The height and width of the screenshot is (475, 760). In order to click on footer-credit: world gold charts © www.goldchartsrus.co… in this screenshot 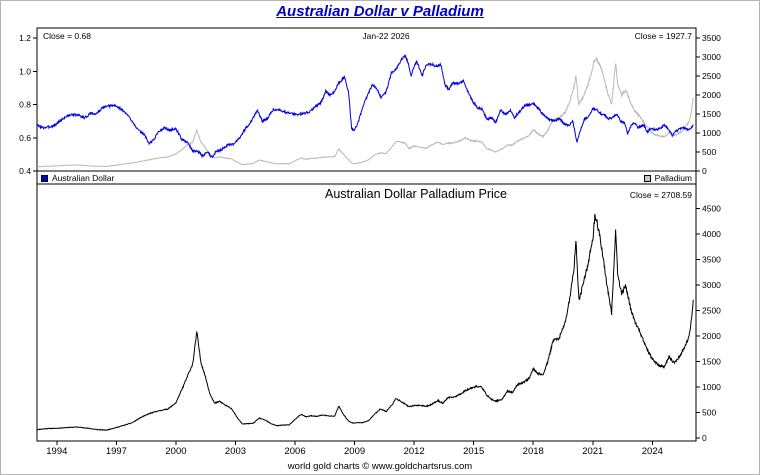, I will do `click(380, 466)`.